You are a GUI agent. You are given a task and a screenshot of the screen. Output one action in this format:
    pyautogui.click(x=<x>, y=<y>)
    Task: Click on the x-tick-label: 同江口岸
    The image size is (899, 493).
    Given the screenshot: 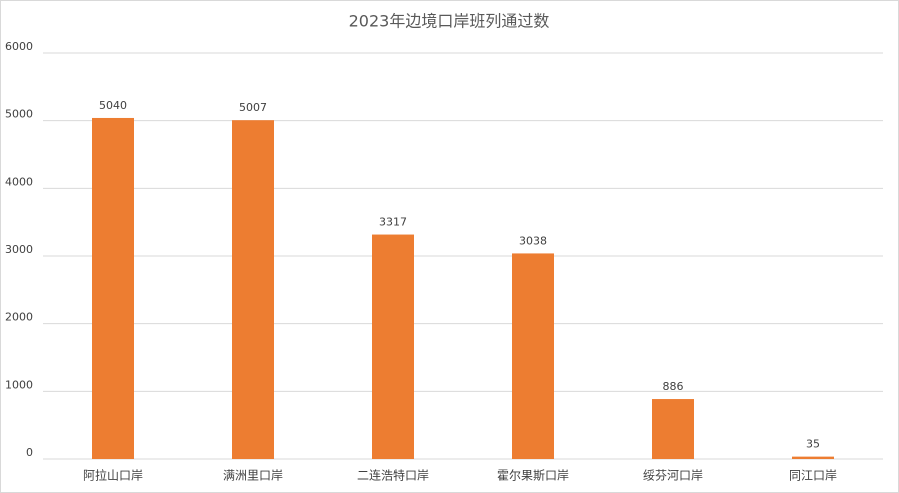 What is the action you would take?
    pyautogui.click(x=813, y=476)
    